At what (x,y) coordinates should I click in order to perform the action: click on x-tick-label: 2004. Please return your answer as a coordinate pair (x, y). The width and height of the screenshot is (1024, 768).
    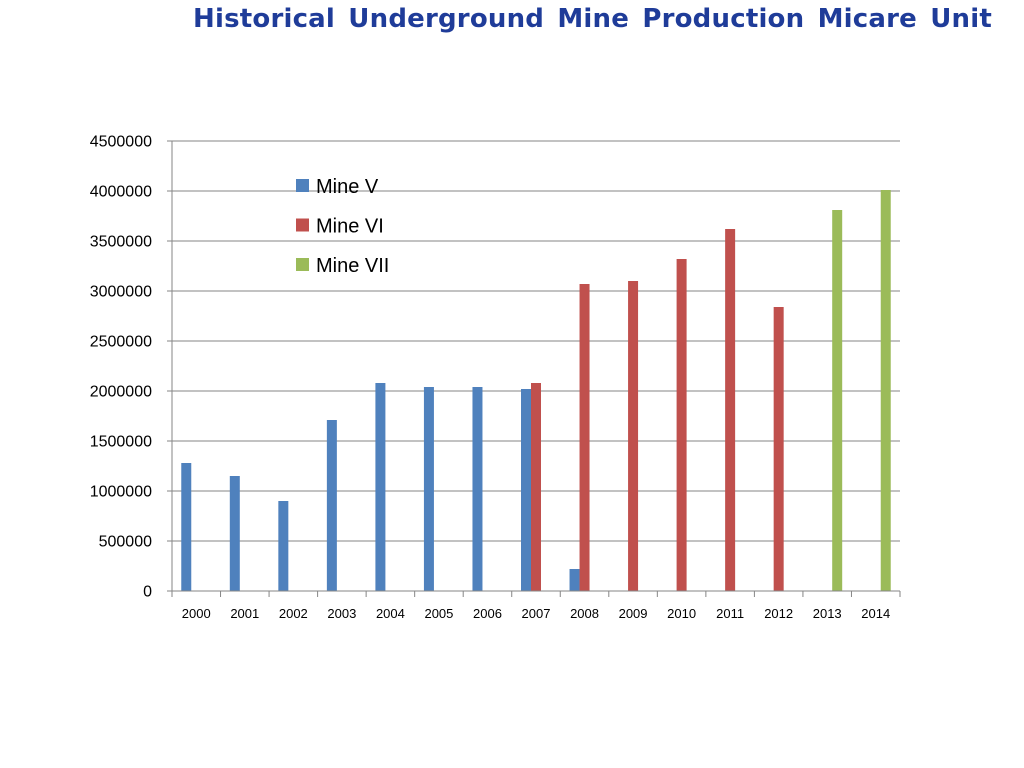
    Looking at the image, I should click on (390, 613).